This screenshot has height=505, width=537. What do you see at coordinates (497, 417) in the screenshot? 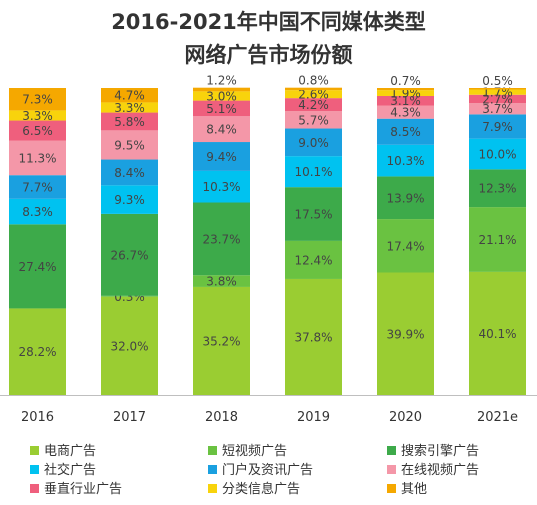
I see `x-tick-label: 2021e` at bounding box center [497, 417].